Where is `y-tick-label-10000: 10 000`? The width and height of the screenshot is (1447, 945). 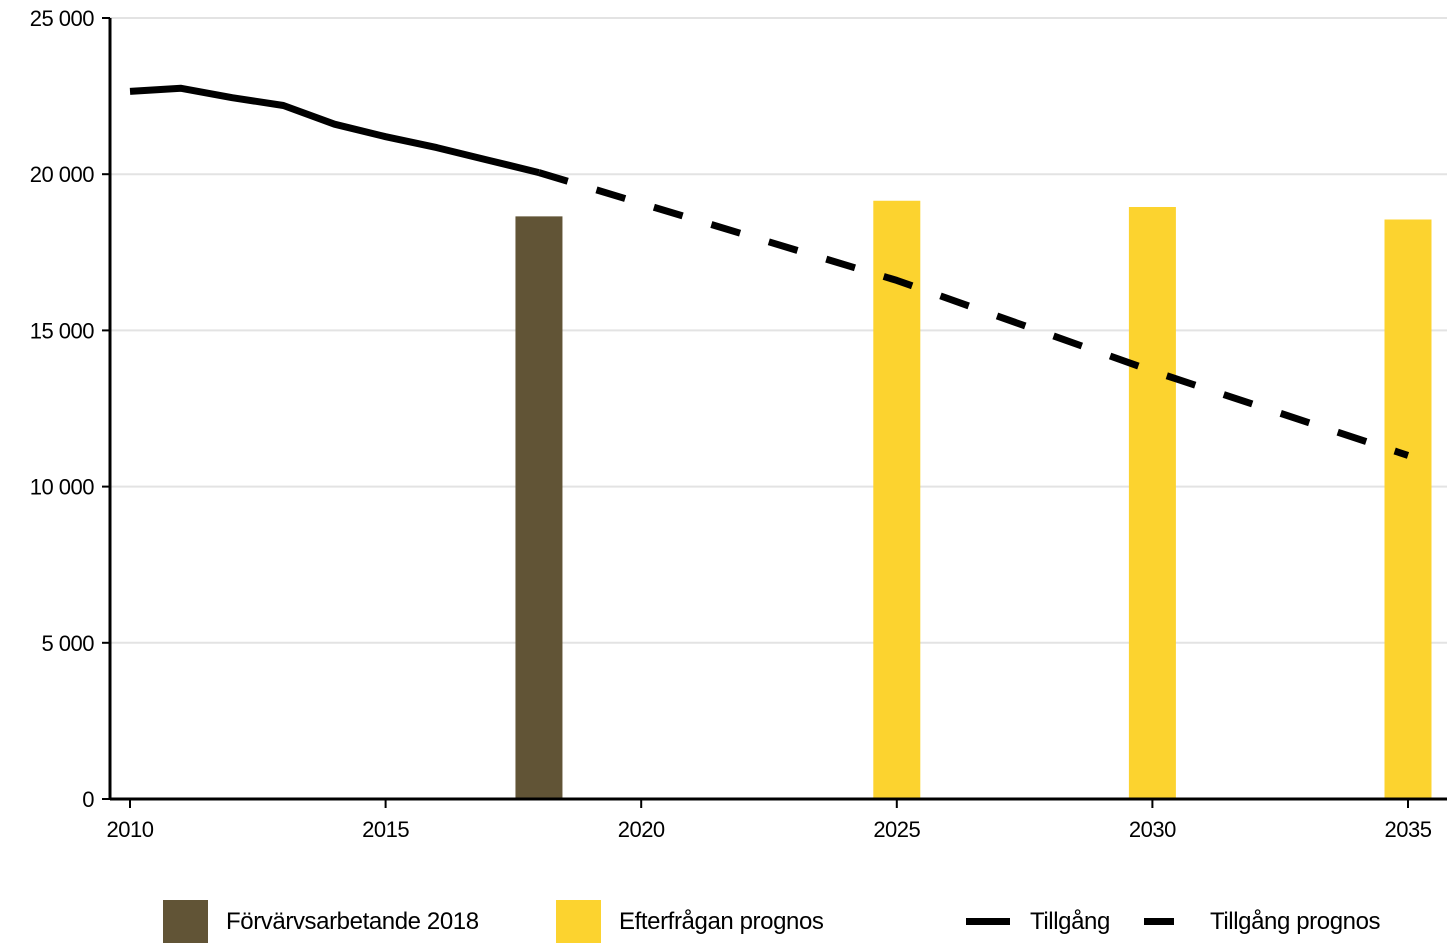
y-tick-label-10000: 10 000 is located at coordinates (62, 487).